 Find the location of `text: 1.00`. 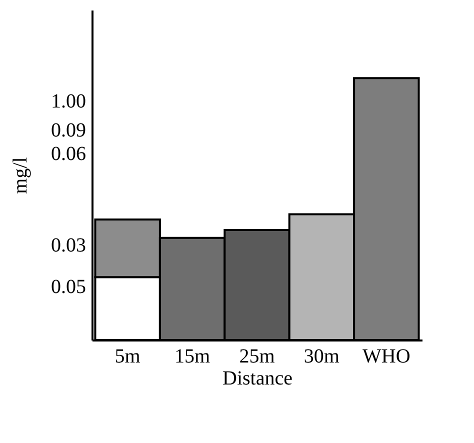

text: 1.00 is located at coordinates (68, 101).